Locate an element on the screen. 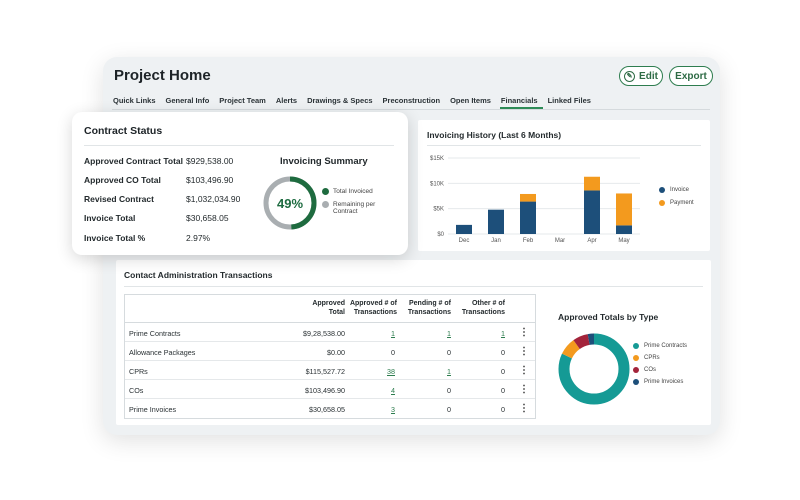  row-approved-total: $9,28,538.00 is located at coordinates (324, 333).